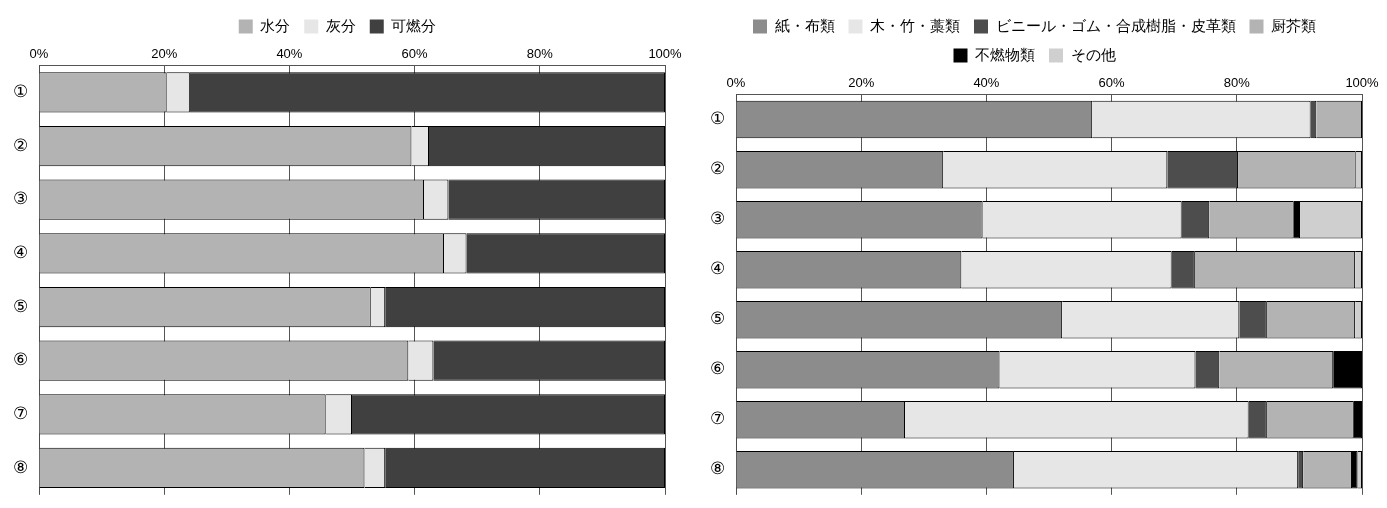  I want to click on legend-label: ビニール・ゴム・合成樹脂・皮革類, so click(1115, 25).